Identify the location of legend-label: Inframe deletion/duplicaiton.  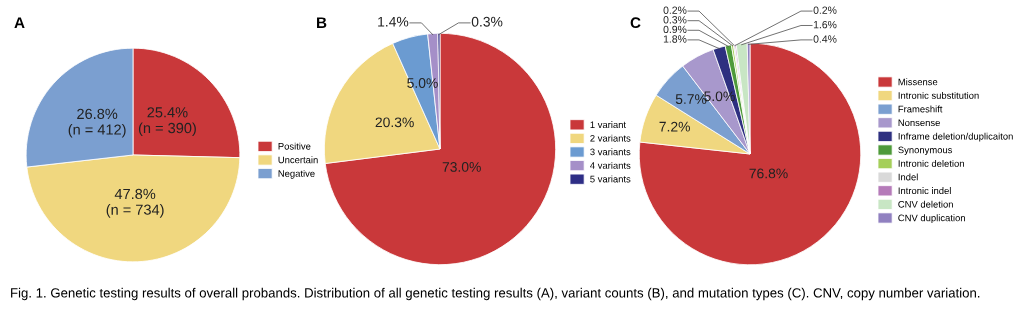
(955, 137).